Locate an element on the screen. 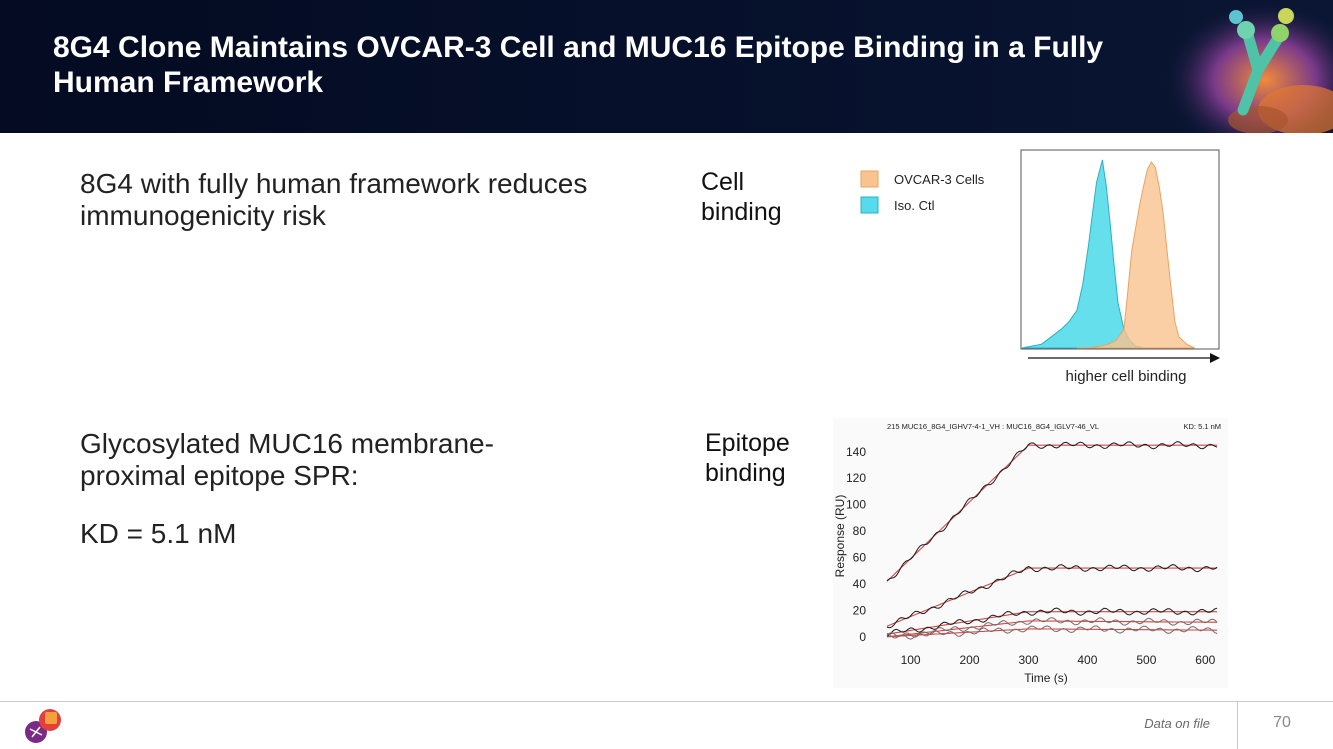  spr-xtick-label: 100 is located at coordinates (911, 660).